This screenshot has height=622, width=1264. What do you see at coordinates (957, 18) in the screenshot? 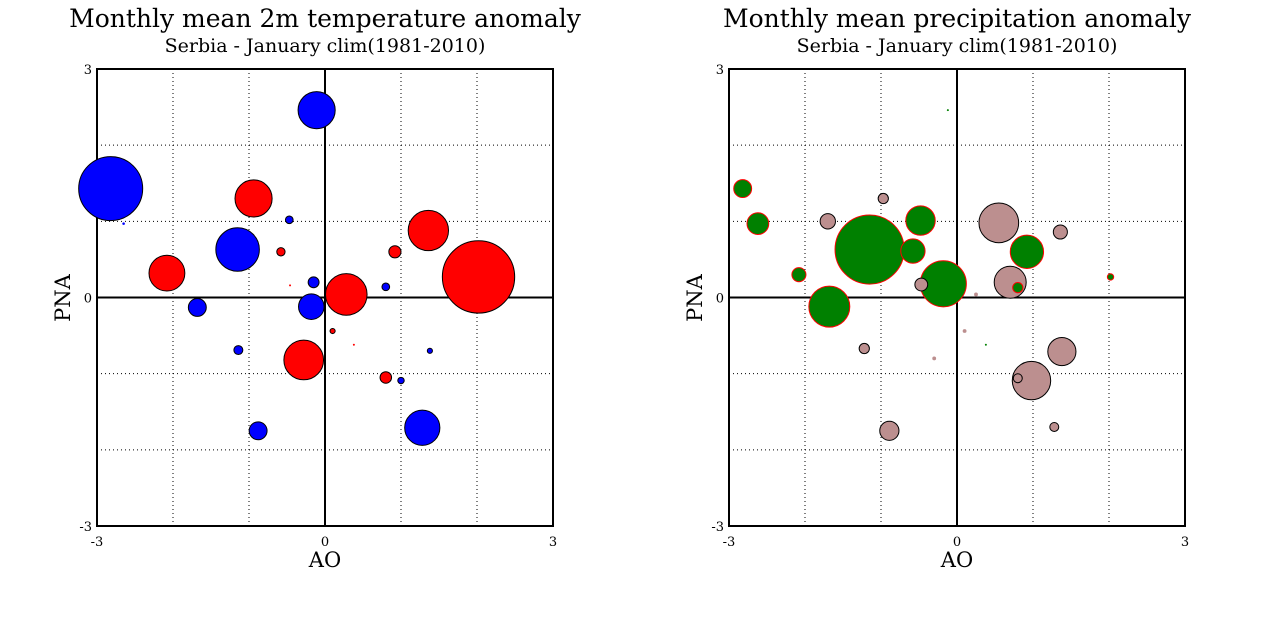
I see `chart-title: Monthly mean precipitation anomaly` at bounding box center [957, 18].